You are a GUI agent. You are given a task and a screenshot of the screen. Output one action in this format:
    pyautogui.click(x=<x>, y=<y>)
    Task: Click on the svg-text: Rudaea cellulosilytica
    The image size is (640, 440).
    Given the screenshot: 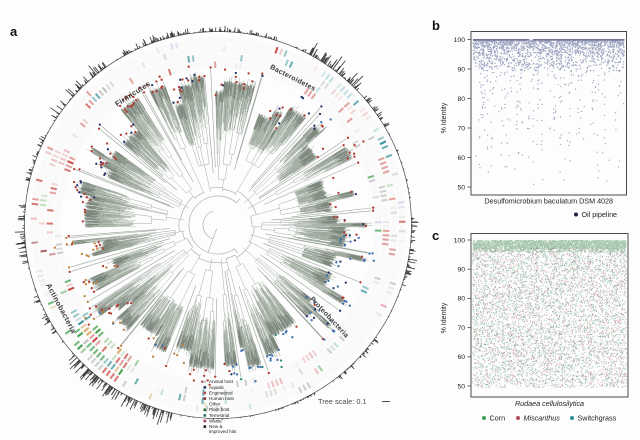 What is the action you would take?
    pyautogui.click(x=549, y=403)
    